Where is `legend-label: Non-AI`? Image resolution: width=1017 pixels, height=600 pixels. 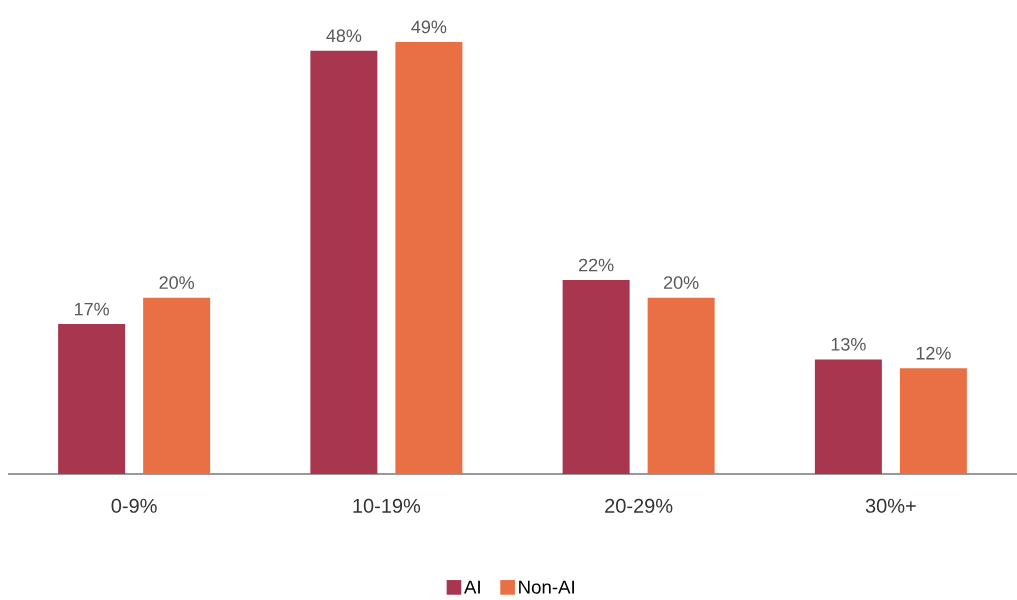 legend-label: Non-AI is located at coordinates (546, 587).